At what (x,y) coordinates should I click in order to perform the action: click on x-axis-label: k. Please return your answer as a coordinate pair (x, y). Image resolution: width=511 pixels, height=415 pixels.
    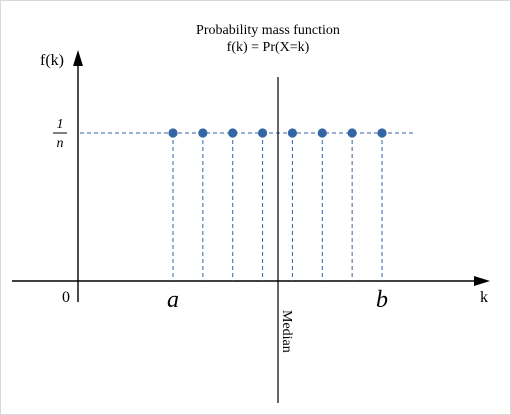
    Looking at the image, I should click on (484, 297).